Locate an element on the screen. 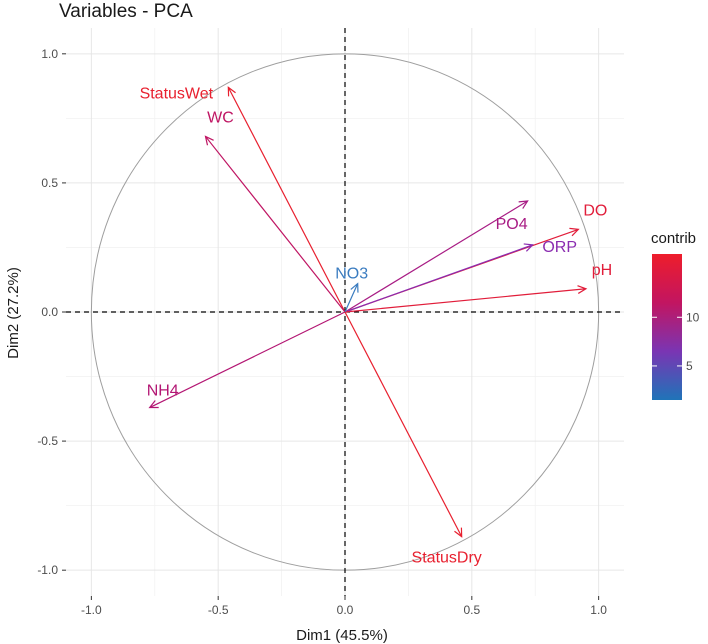 The height and width of the screenshot is (644, 708). label-po4: PO4 is located at coordinates (512, 224).